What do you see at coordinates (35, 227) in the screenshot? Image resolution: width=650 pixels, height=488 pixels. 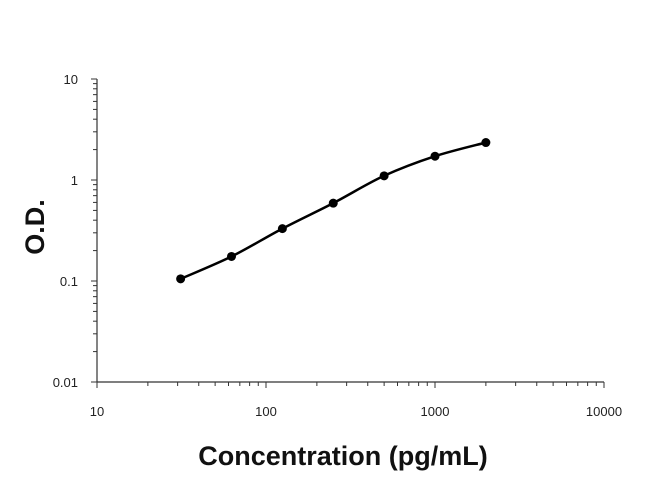 I see `y-axis-title: O.D.` at bounding box center [35, 227].